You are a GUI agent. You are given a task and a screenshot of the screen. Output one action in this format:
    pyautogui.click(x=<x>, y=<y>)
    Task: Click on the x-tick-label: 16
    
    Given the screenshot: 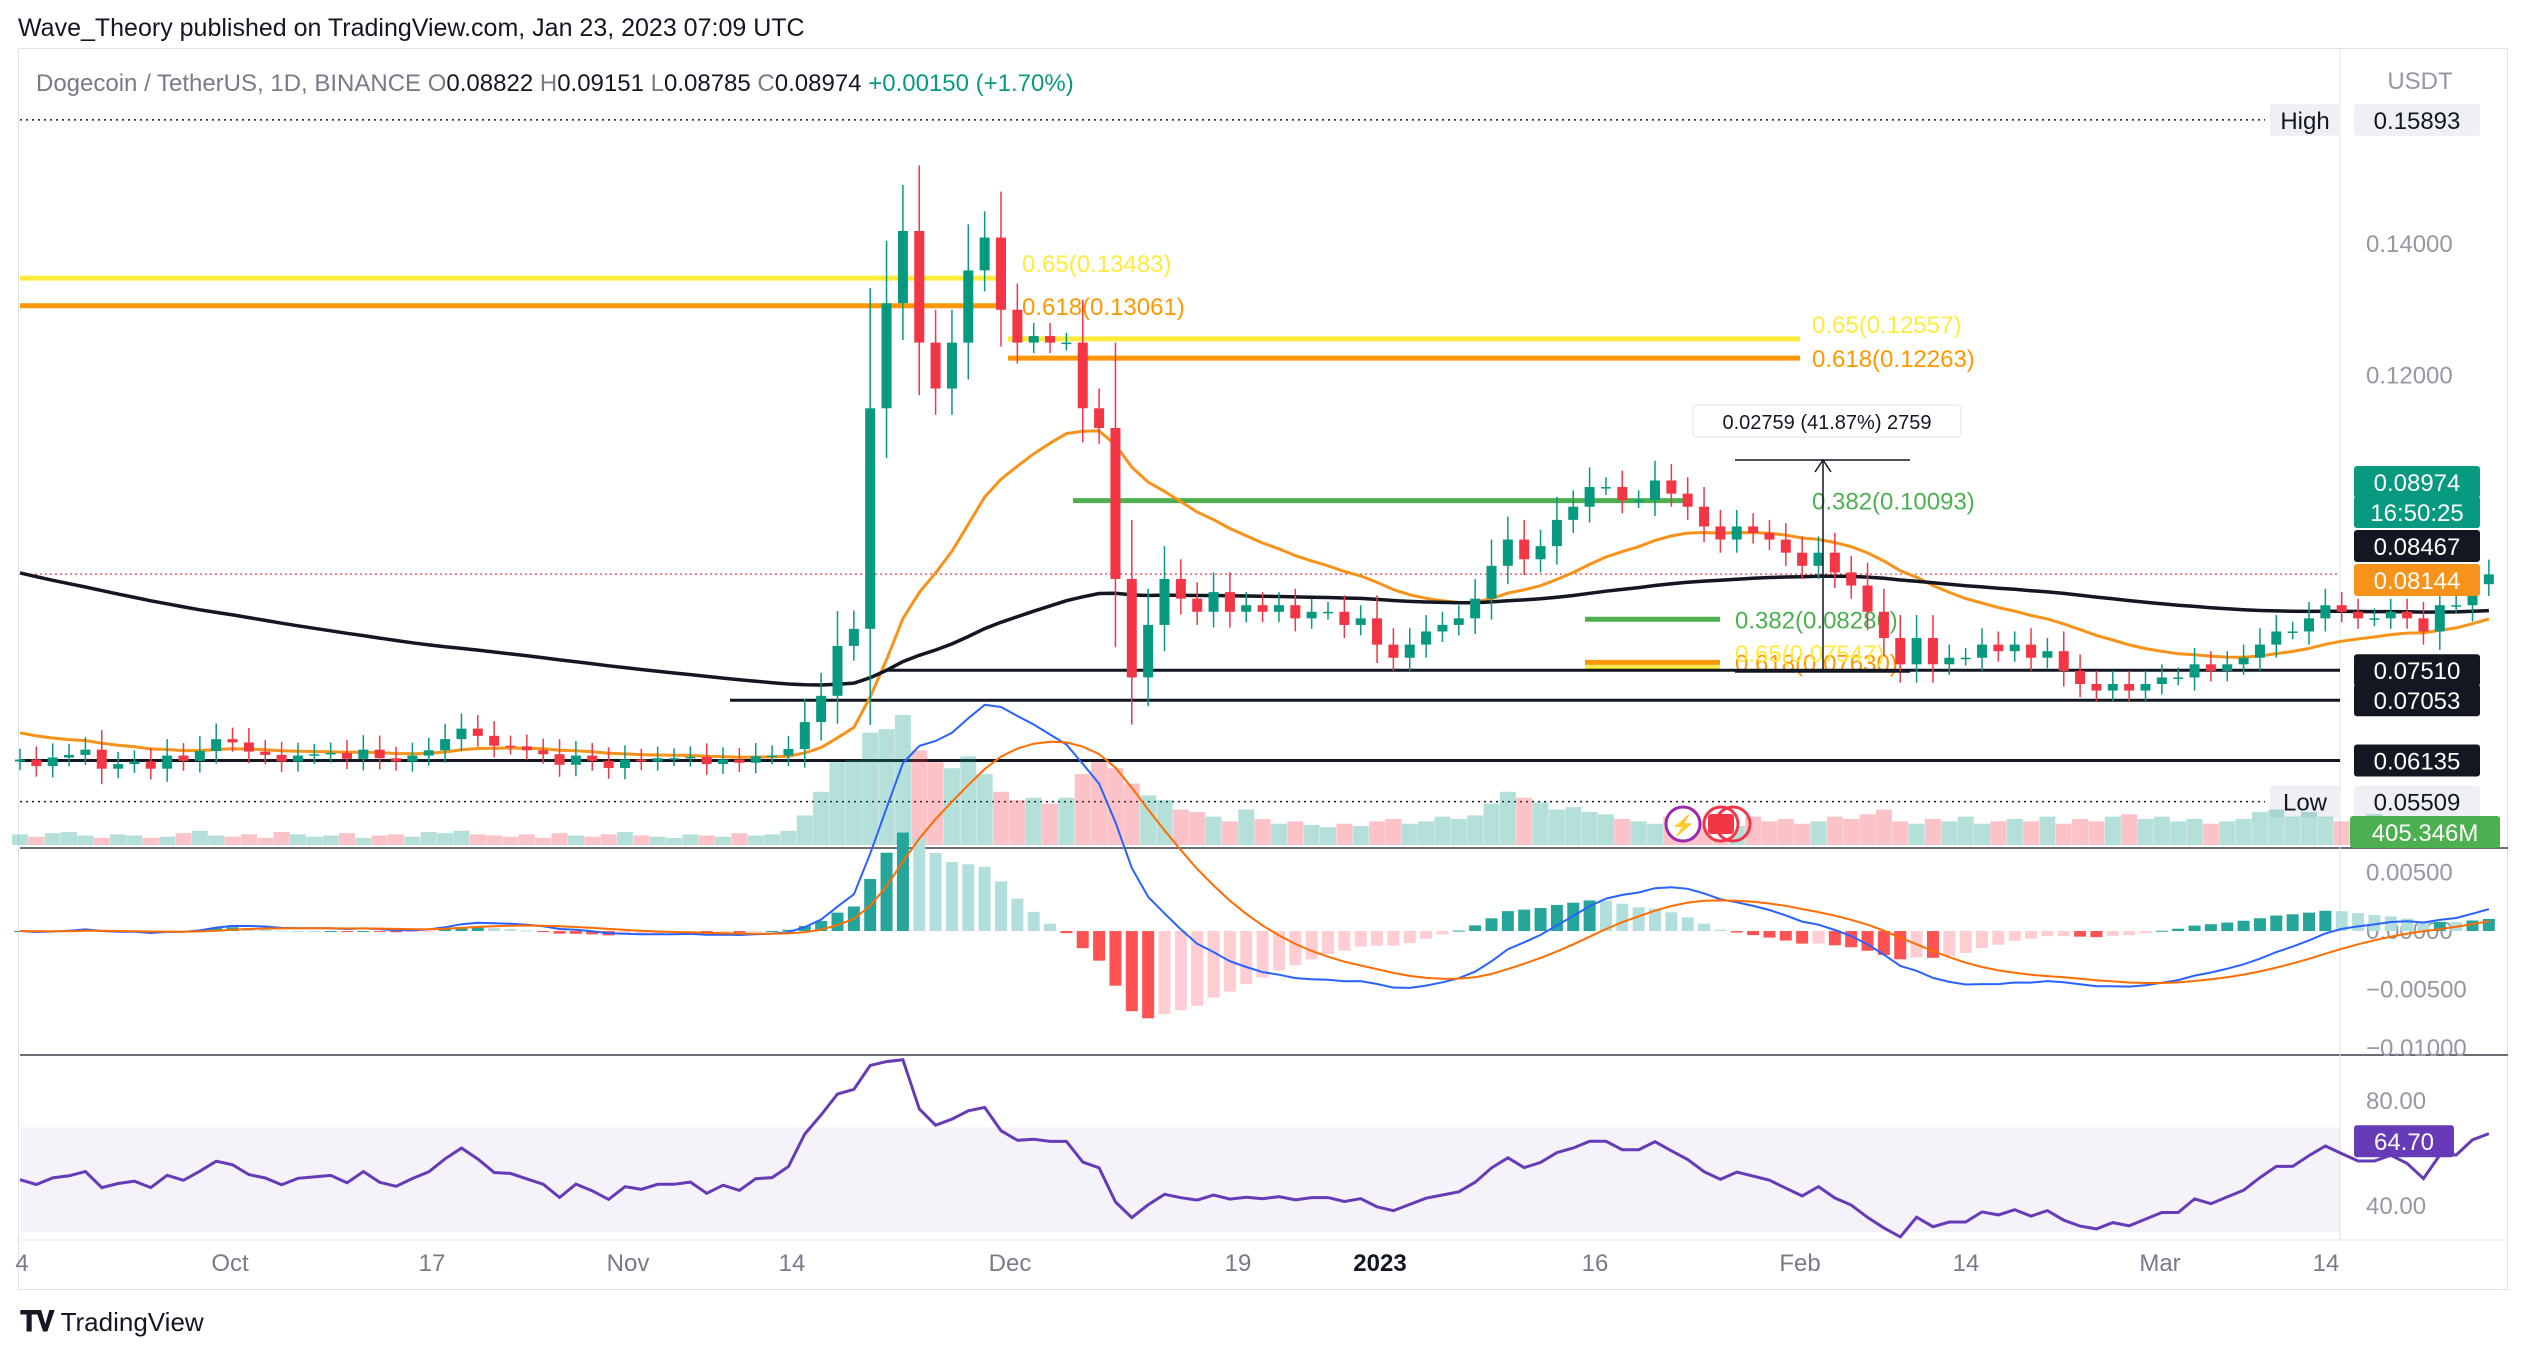 What is the action you would take?
    pyautogui.click(x=1595, y=1263)
    